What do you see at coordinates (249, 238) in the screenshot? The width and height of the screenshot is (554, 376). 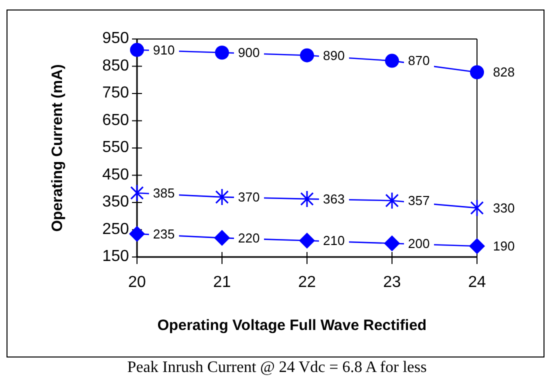 I see `data-label: 220` at bounding box center [249, 238].